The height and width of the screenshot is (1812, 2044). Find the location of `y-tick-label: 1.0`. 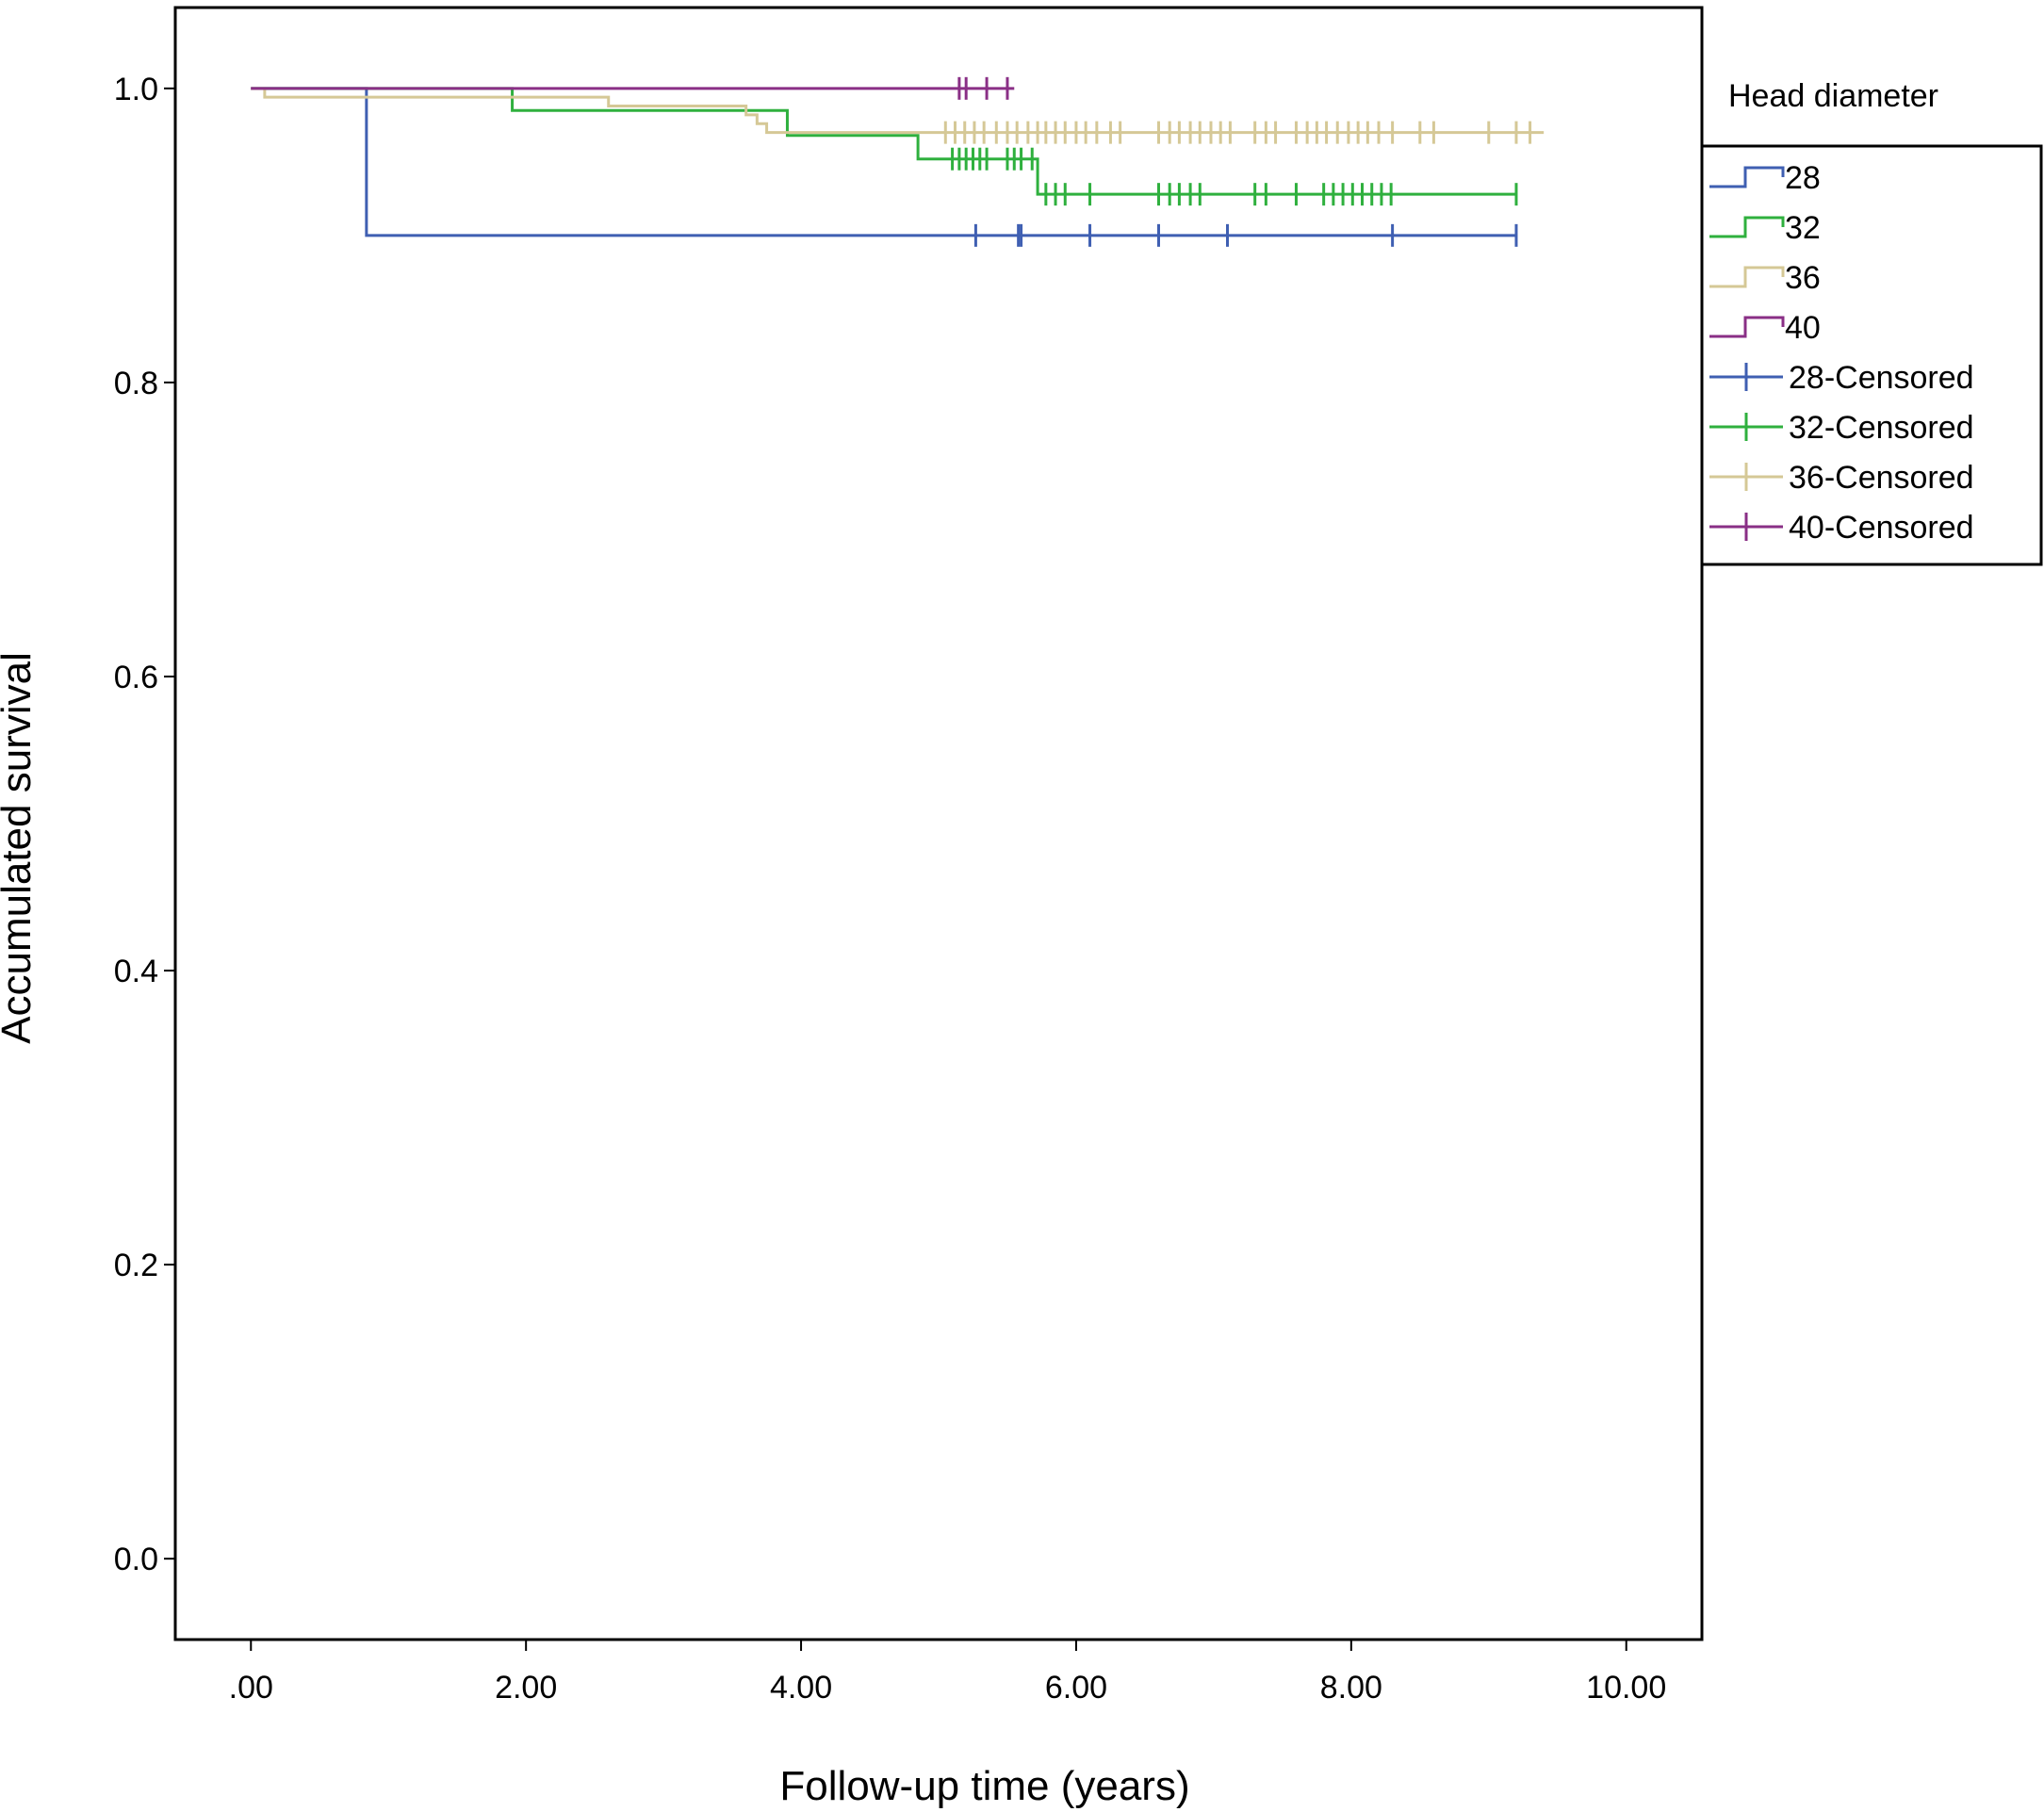

y-tick-label: 1.0 is located at coordinates (136, 89).